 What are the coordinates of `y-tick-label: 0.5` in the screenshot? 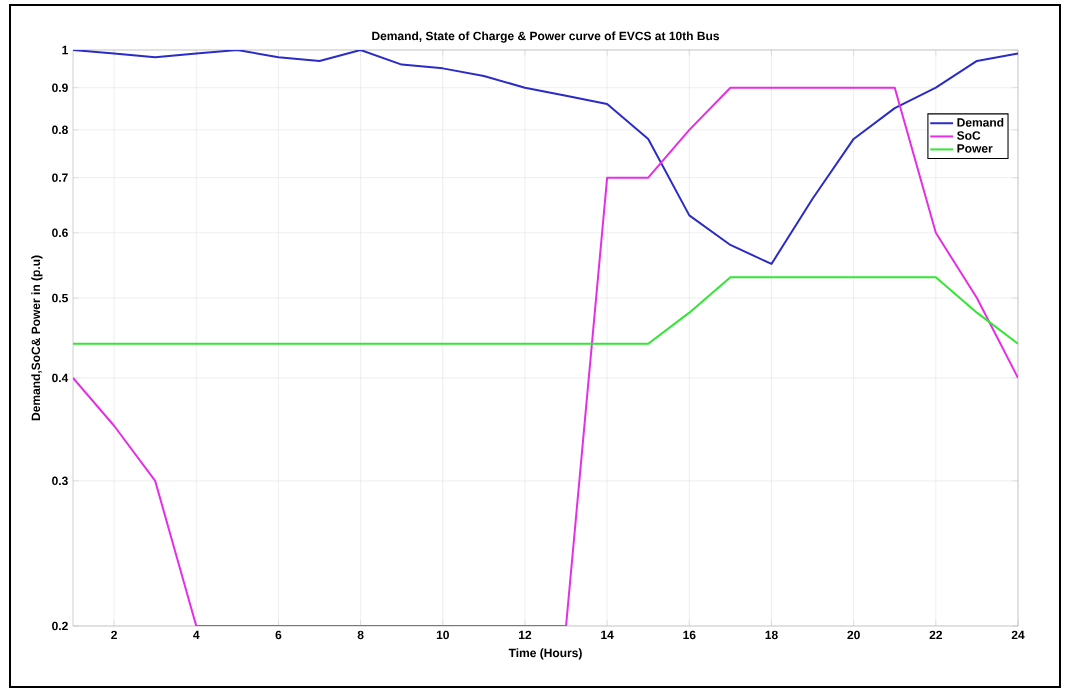 It's located at (60, 298).